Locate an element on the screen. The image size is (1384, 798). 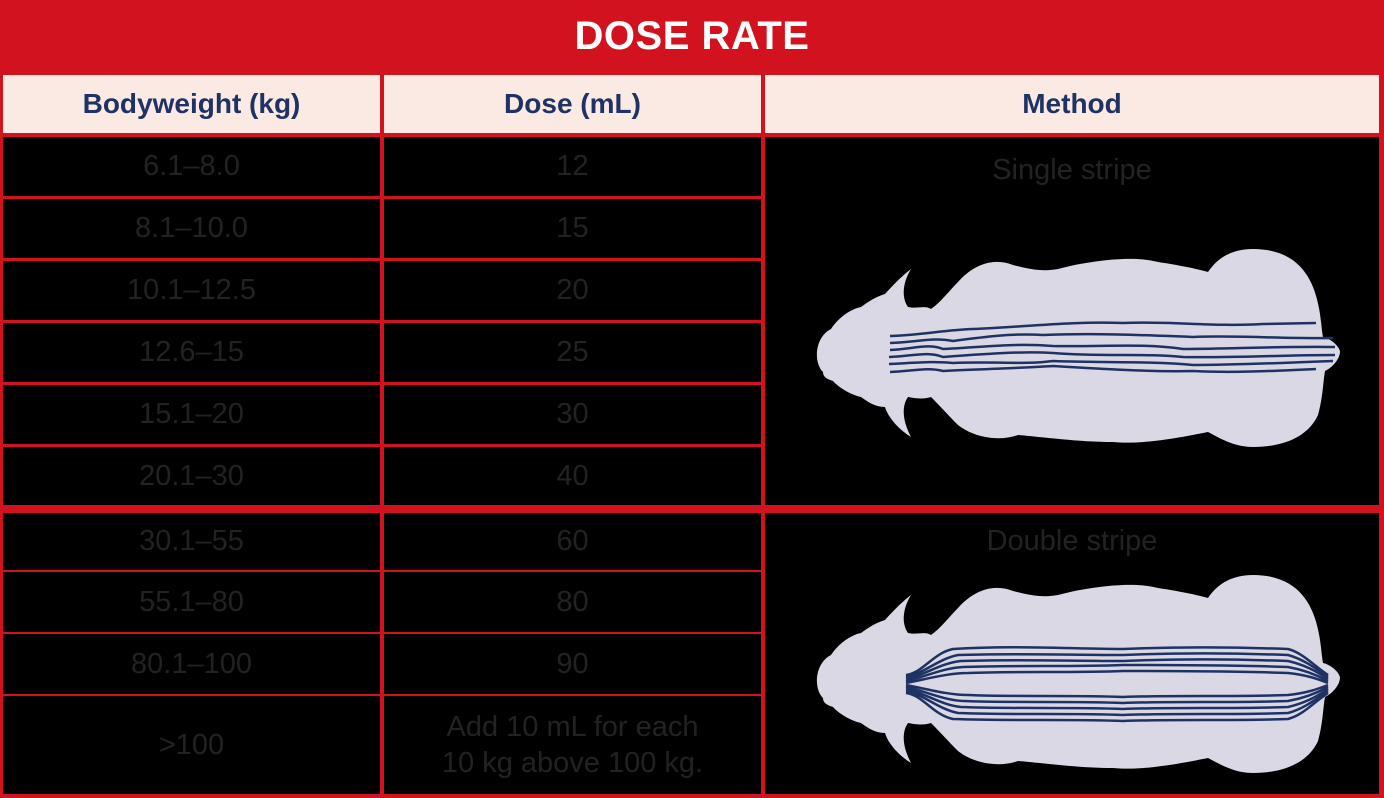
dose-cell: 12 is located at coordinates (572, 166).